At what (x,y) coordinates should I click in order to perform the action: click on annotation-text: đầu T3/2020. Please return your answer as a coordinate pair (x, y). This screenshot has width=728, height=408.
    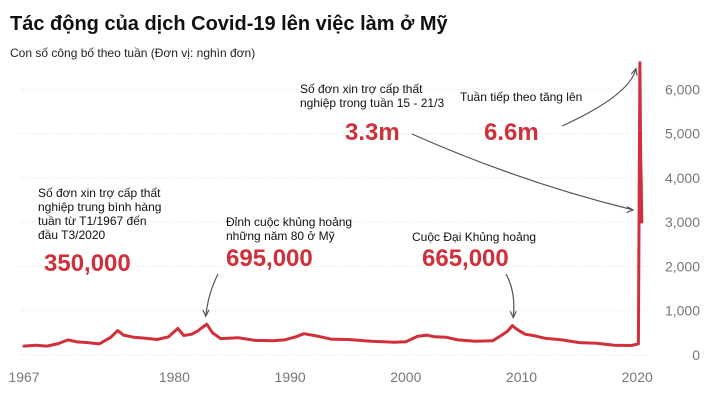
    Looking at the image, I should click on (71, 235).